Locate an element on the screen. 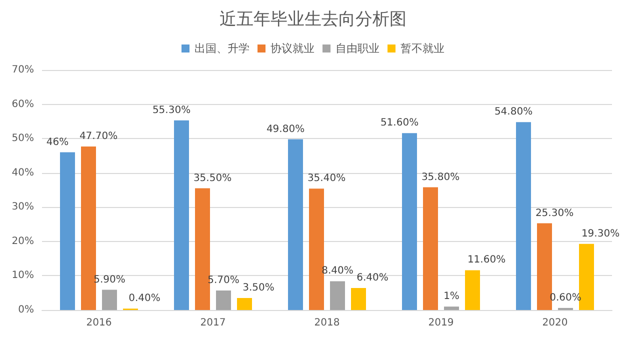  x-tick-label: 2018 is located at coordinates (327, 323).